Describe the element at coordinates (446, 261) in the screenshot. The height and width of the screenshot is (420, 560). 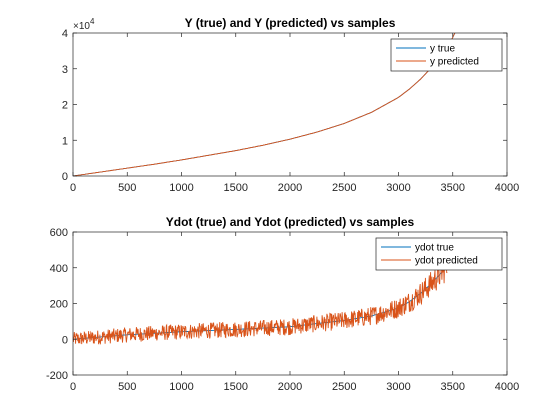
I see `legend-label: ydot predicted` at that location.